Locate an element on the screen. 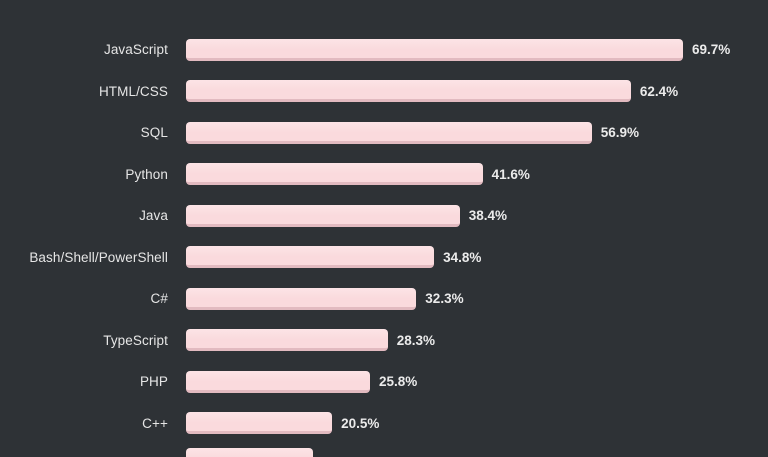 This screenshot has width=768, height=457. chart-row: HTML/CSS 62.4% is located at coordinates (384, 92).